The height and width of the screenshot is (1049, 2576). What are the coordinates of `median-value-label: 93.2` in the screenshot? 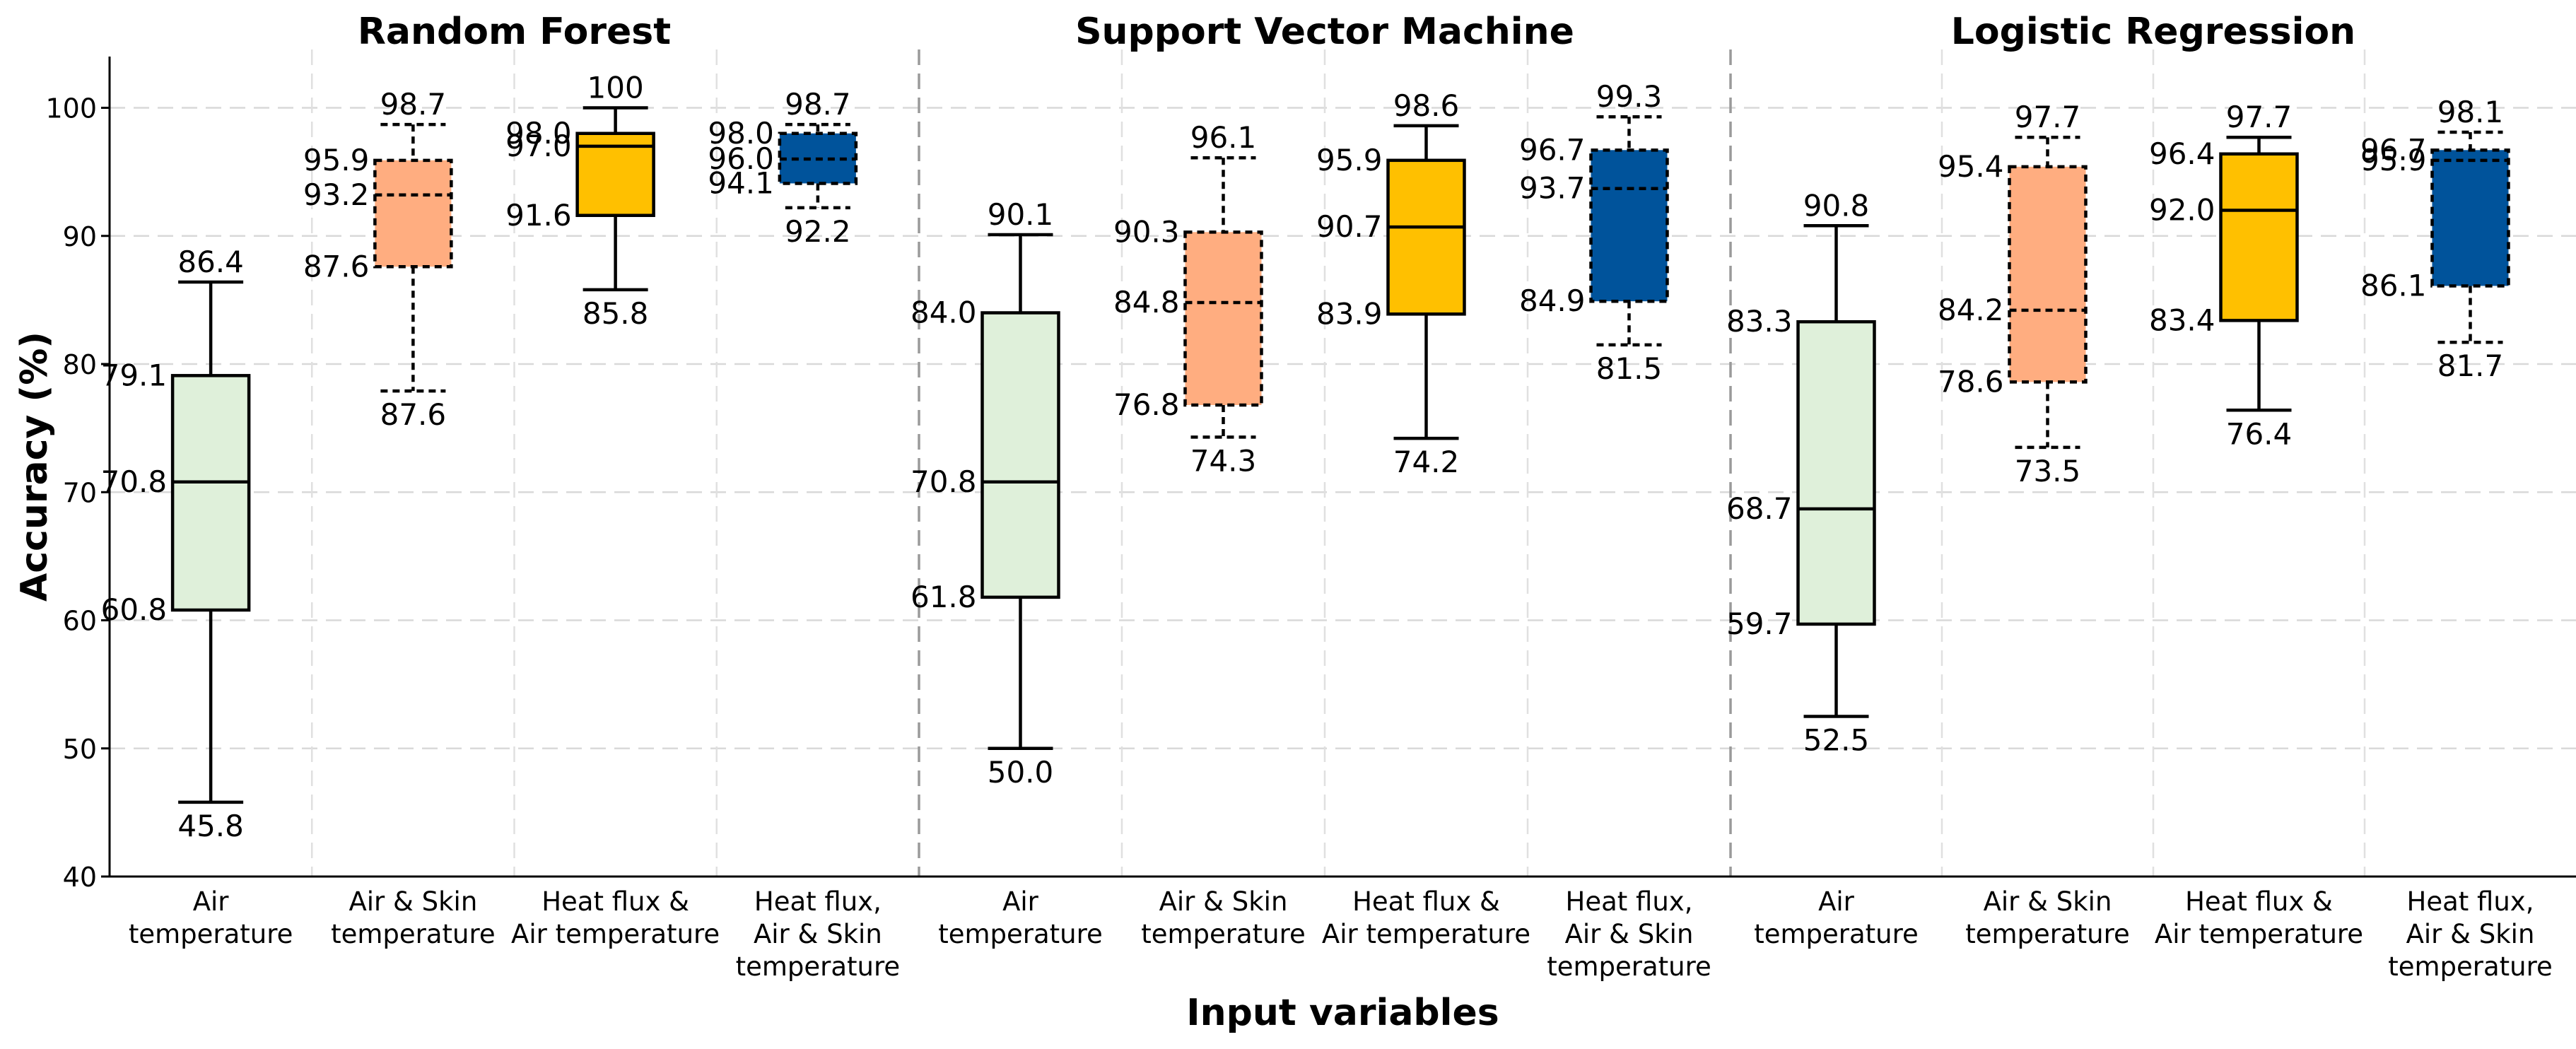 It's located at (336, 194).